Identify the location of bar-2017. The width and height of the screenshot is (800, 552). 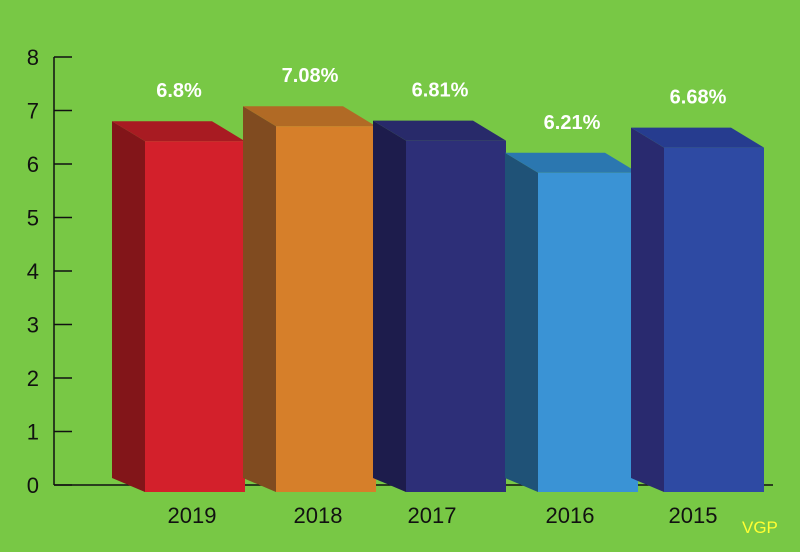
(439, 306).